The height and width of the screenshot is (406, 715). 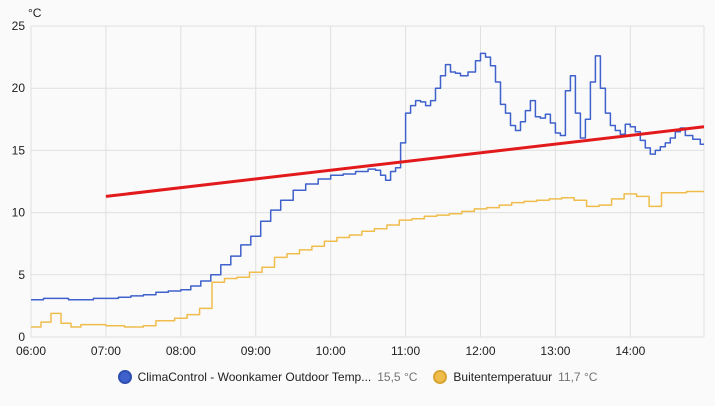 I want to click on x-tick-label: 12:00, so click(x=480, y=351).